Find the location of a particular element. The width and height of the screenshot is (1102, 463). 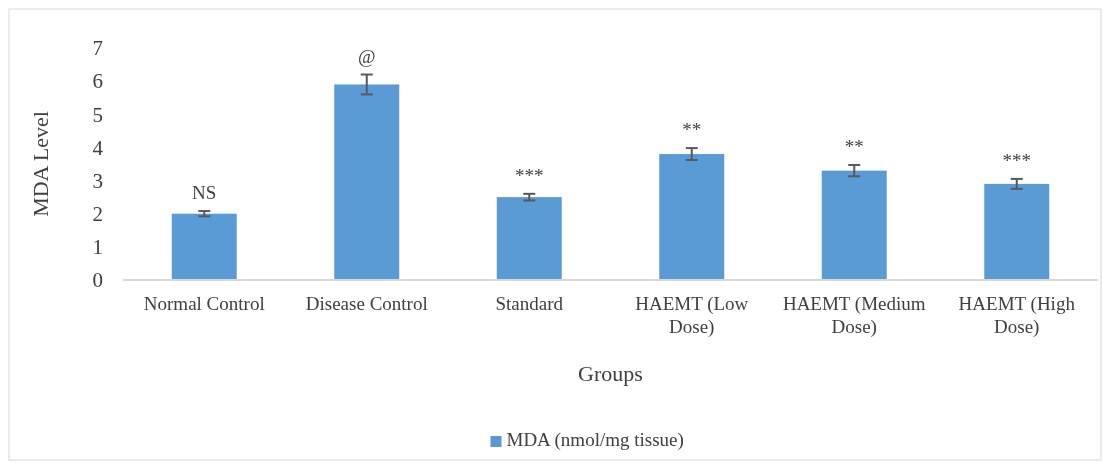

y-tick-label: 1 is located at coordinates (97, 247).